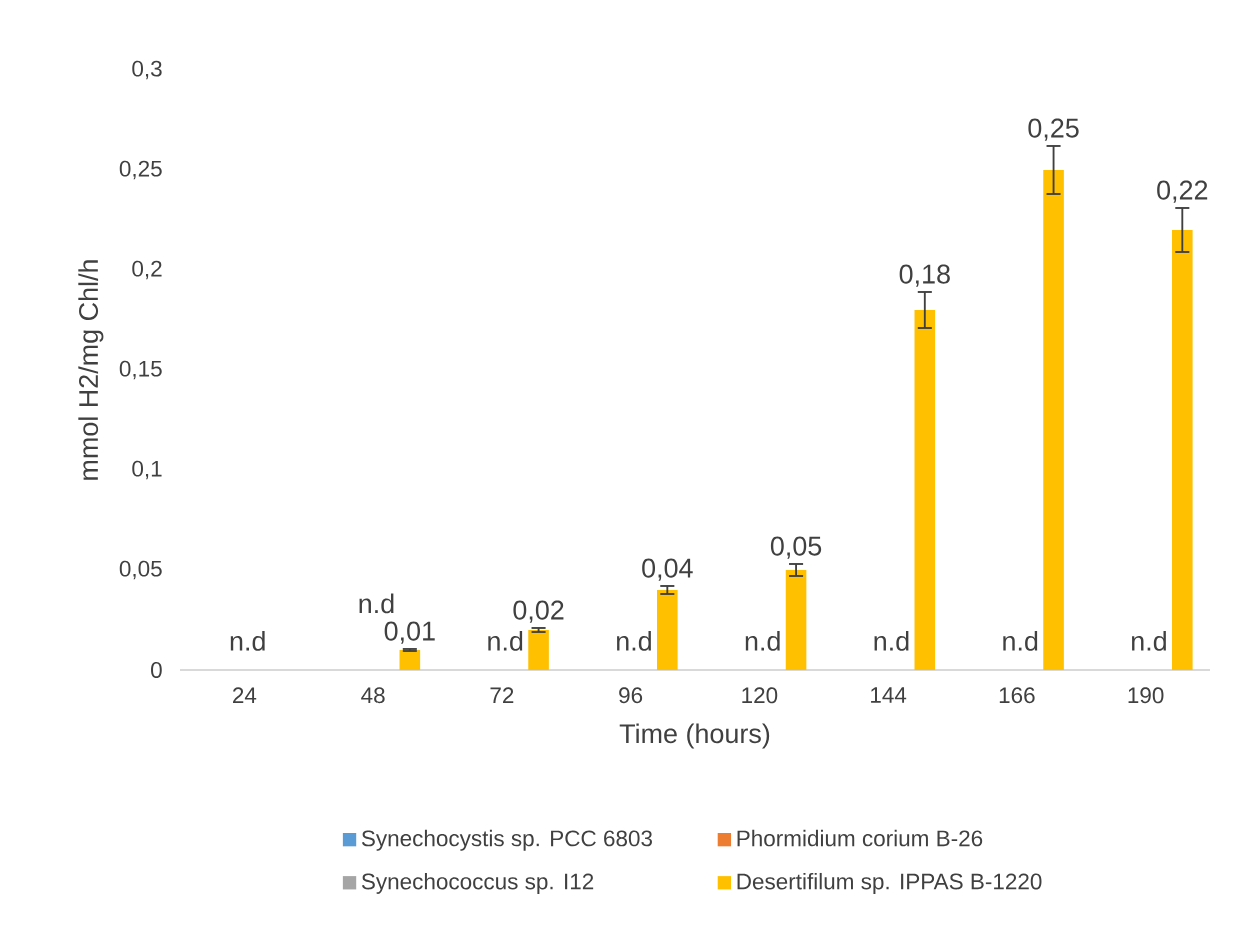 This screenshot has height=930, width=1245. I want to click on data-label: 0,01, so click(409, 632).